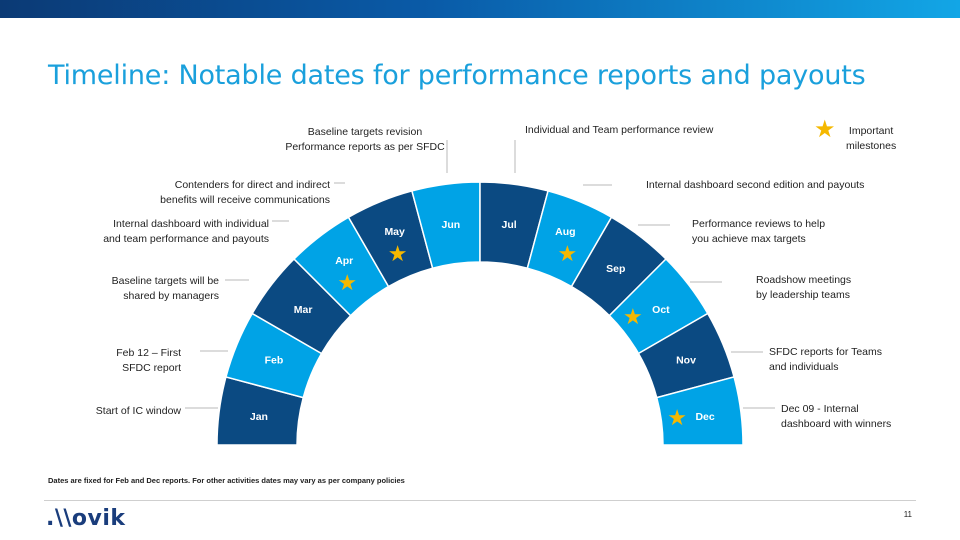 Image resolution: width=960 pixels, height=540 pixels. What do you see at coordinates (661, 310) in the screenshot?
I see `month-label-oct: Oct` at bounding box center [661, 310].